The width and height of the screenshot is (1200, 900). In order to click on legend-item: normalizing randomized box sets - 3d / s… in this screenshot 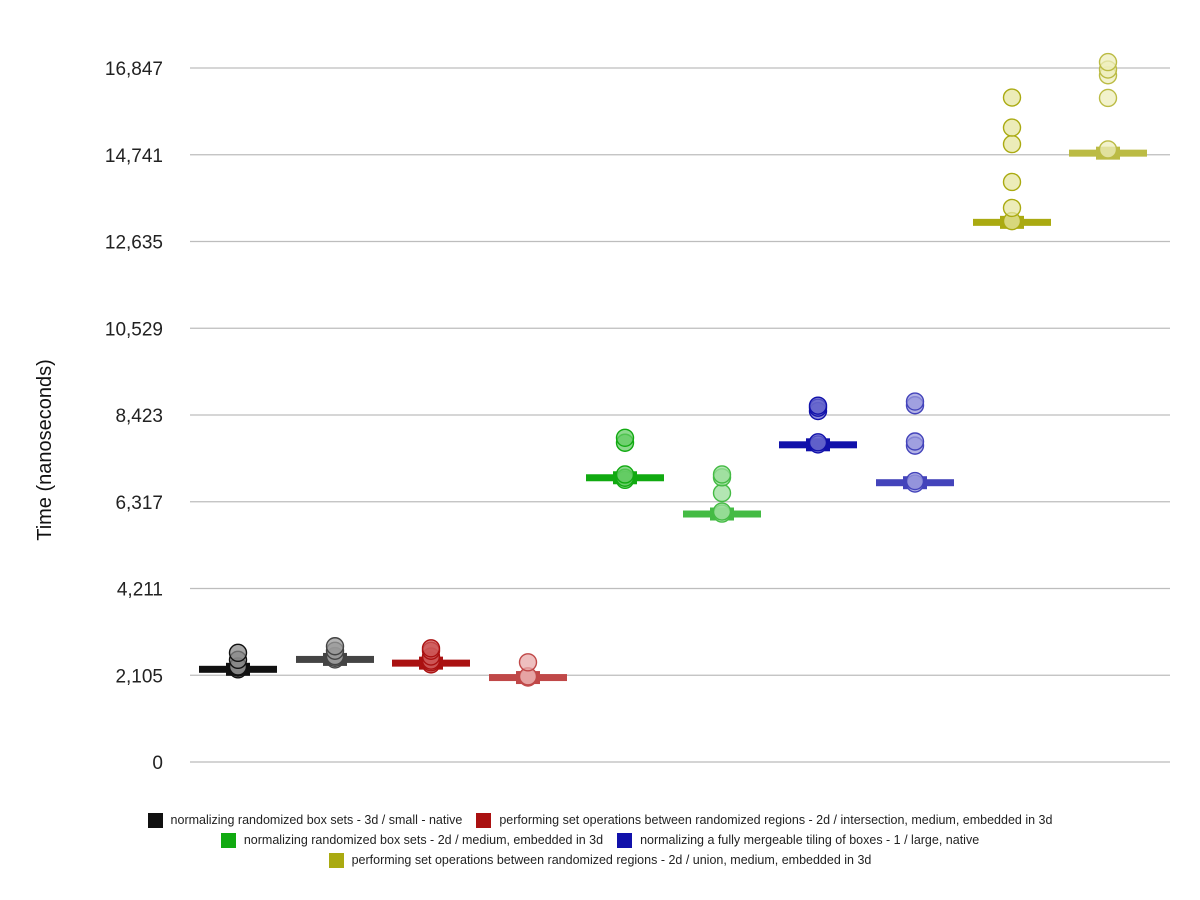, I will do `click(305, 820)`.